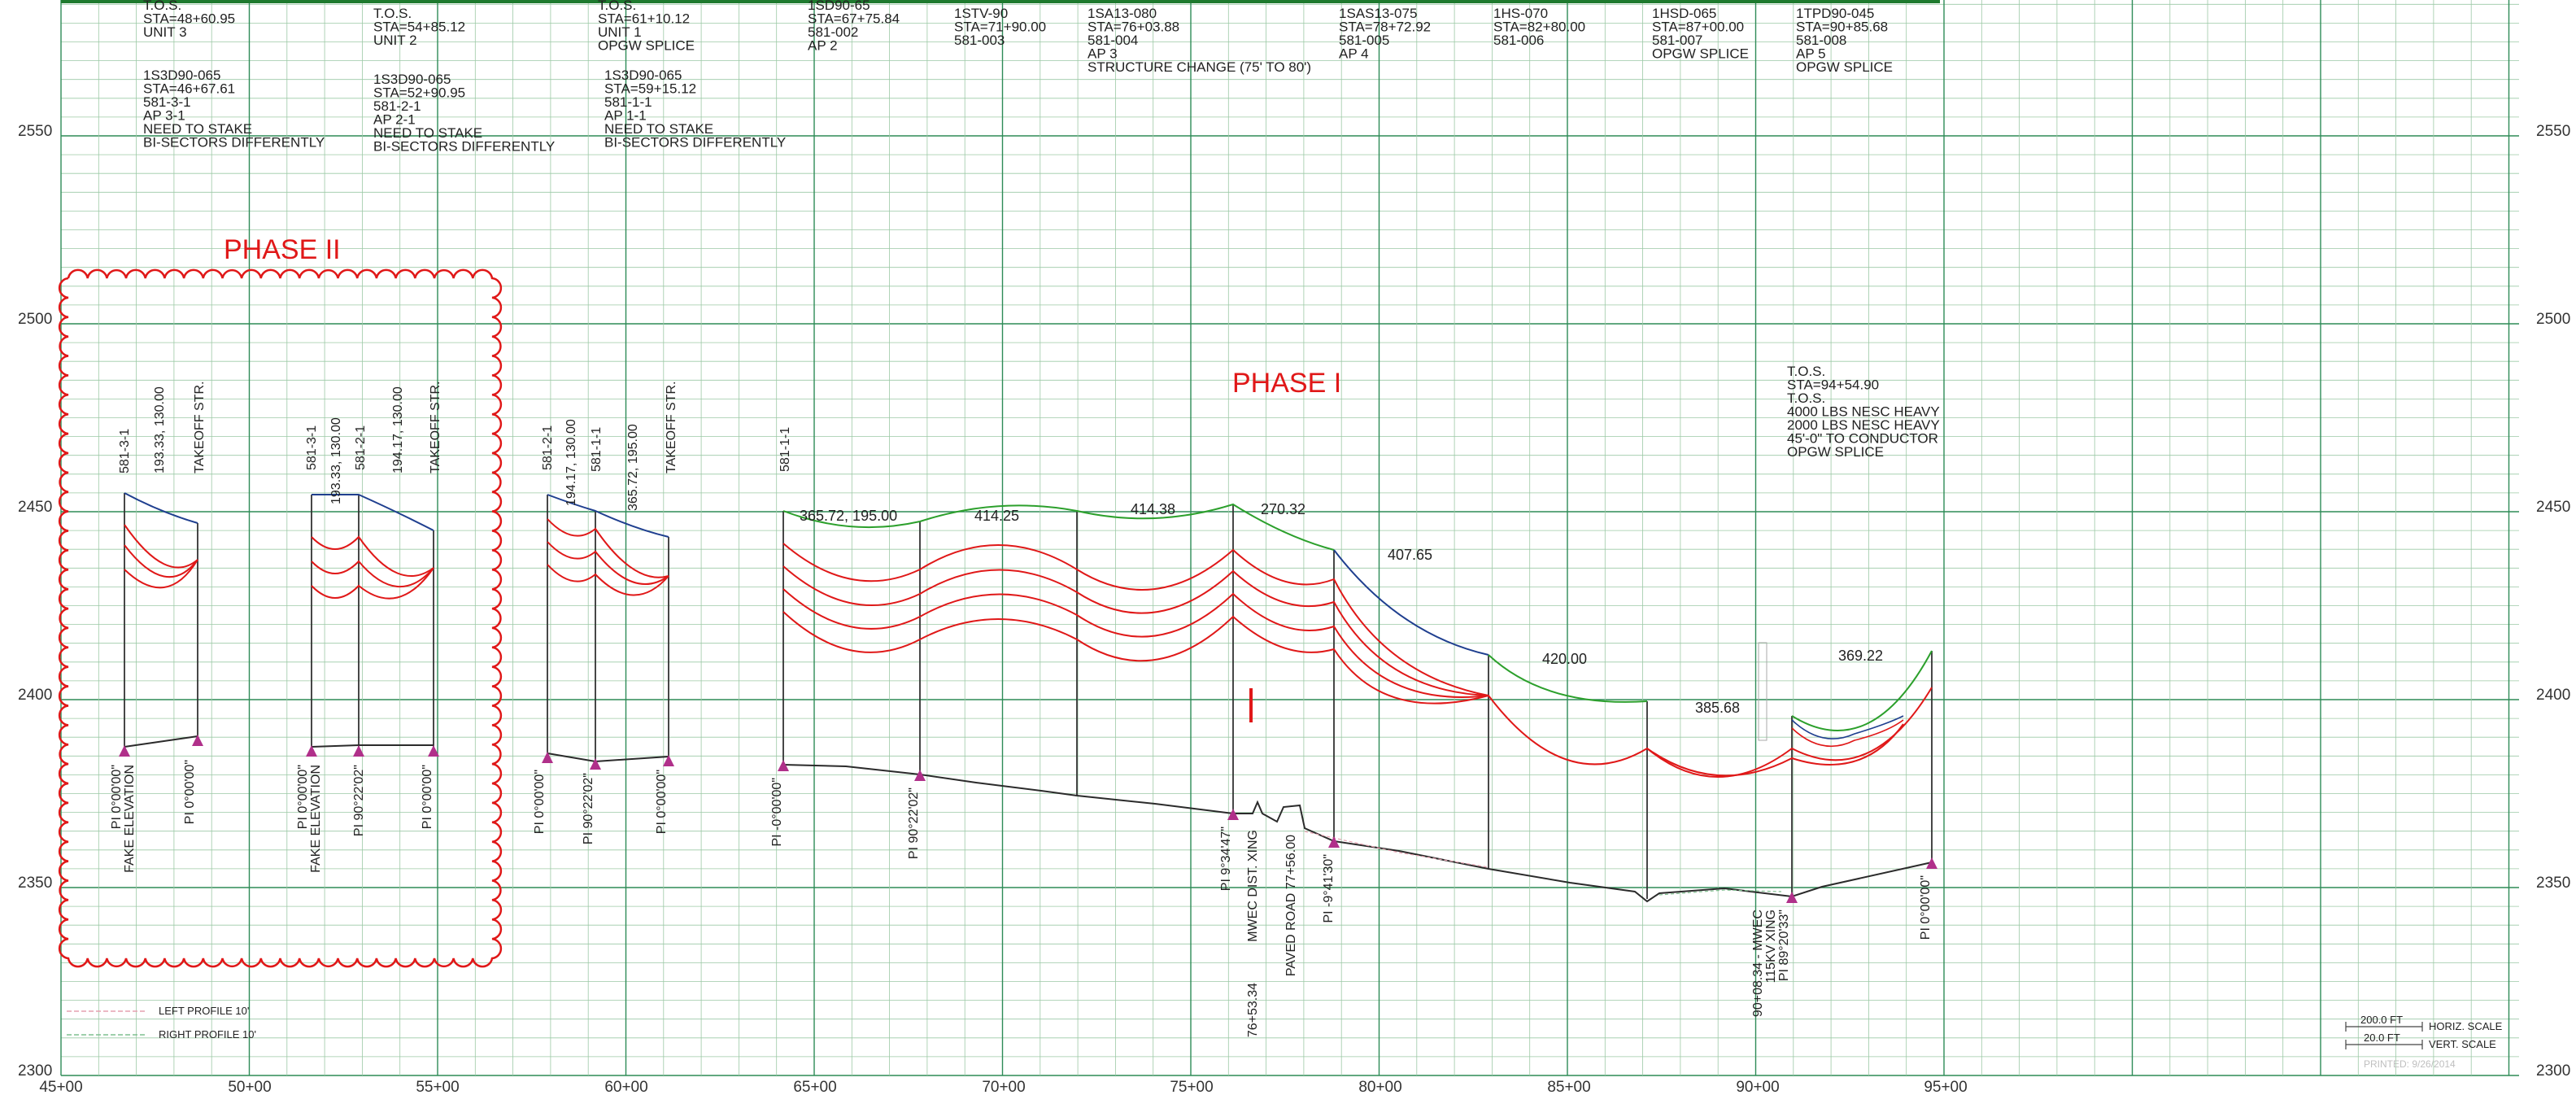 The height and width of the screenshot is (1095, 2576). What do you see at coordinates (1000, 27) in the screenshot?
I see `structure-note-line: STA=71+90.00` at bounding box center [1000, 27].